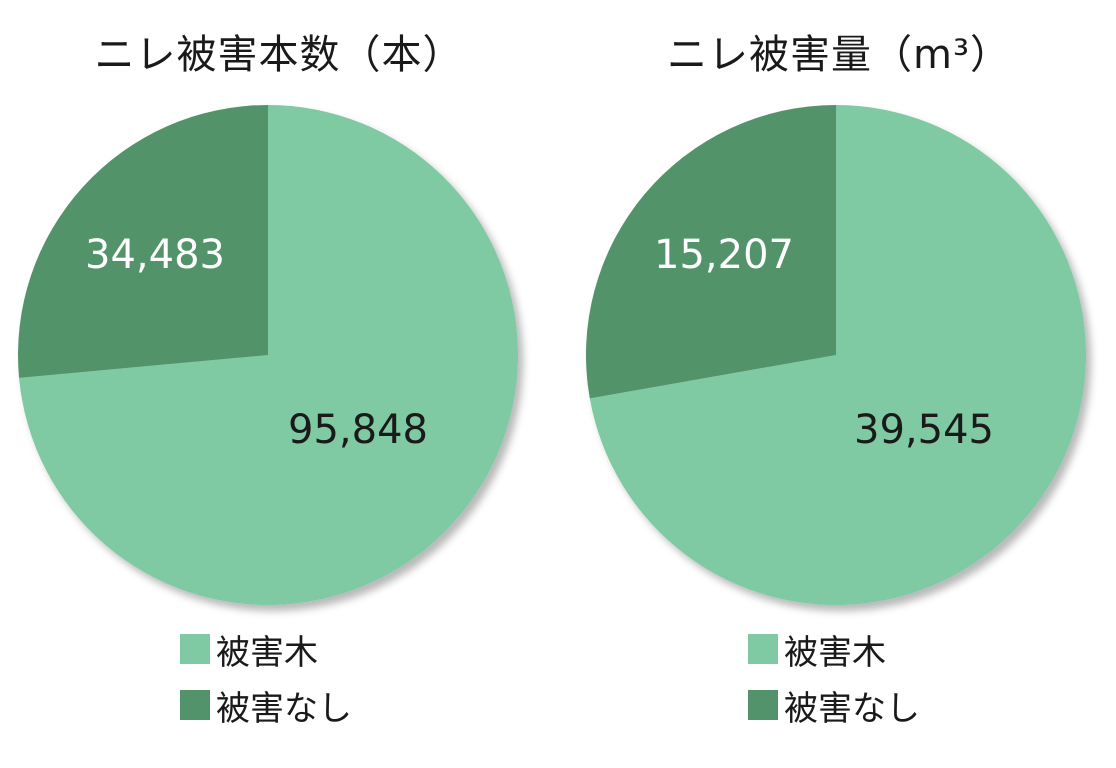 This screenshot has height=768, width=1116. I want to click on slice-value-label-damaged: 95,848, so click(358, 430).